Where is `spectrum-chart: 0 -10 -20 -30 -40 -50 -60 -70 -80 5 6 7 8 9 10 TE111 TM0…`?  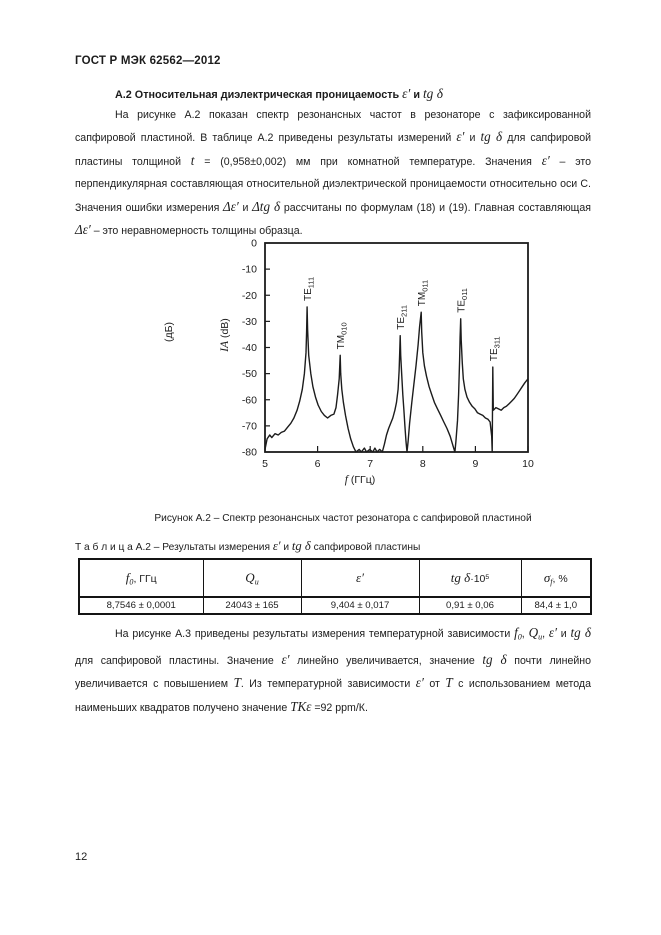 spectrum-chart: 0 -10 -20 -30 -40 -50 -60 -70 -80 5 6 7 8 9 10 TE111 TM0… is located at coordinates (348, 362).